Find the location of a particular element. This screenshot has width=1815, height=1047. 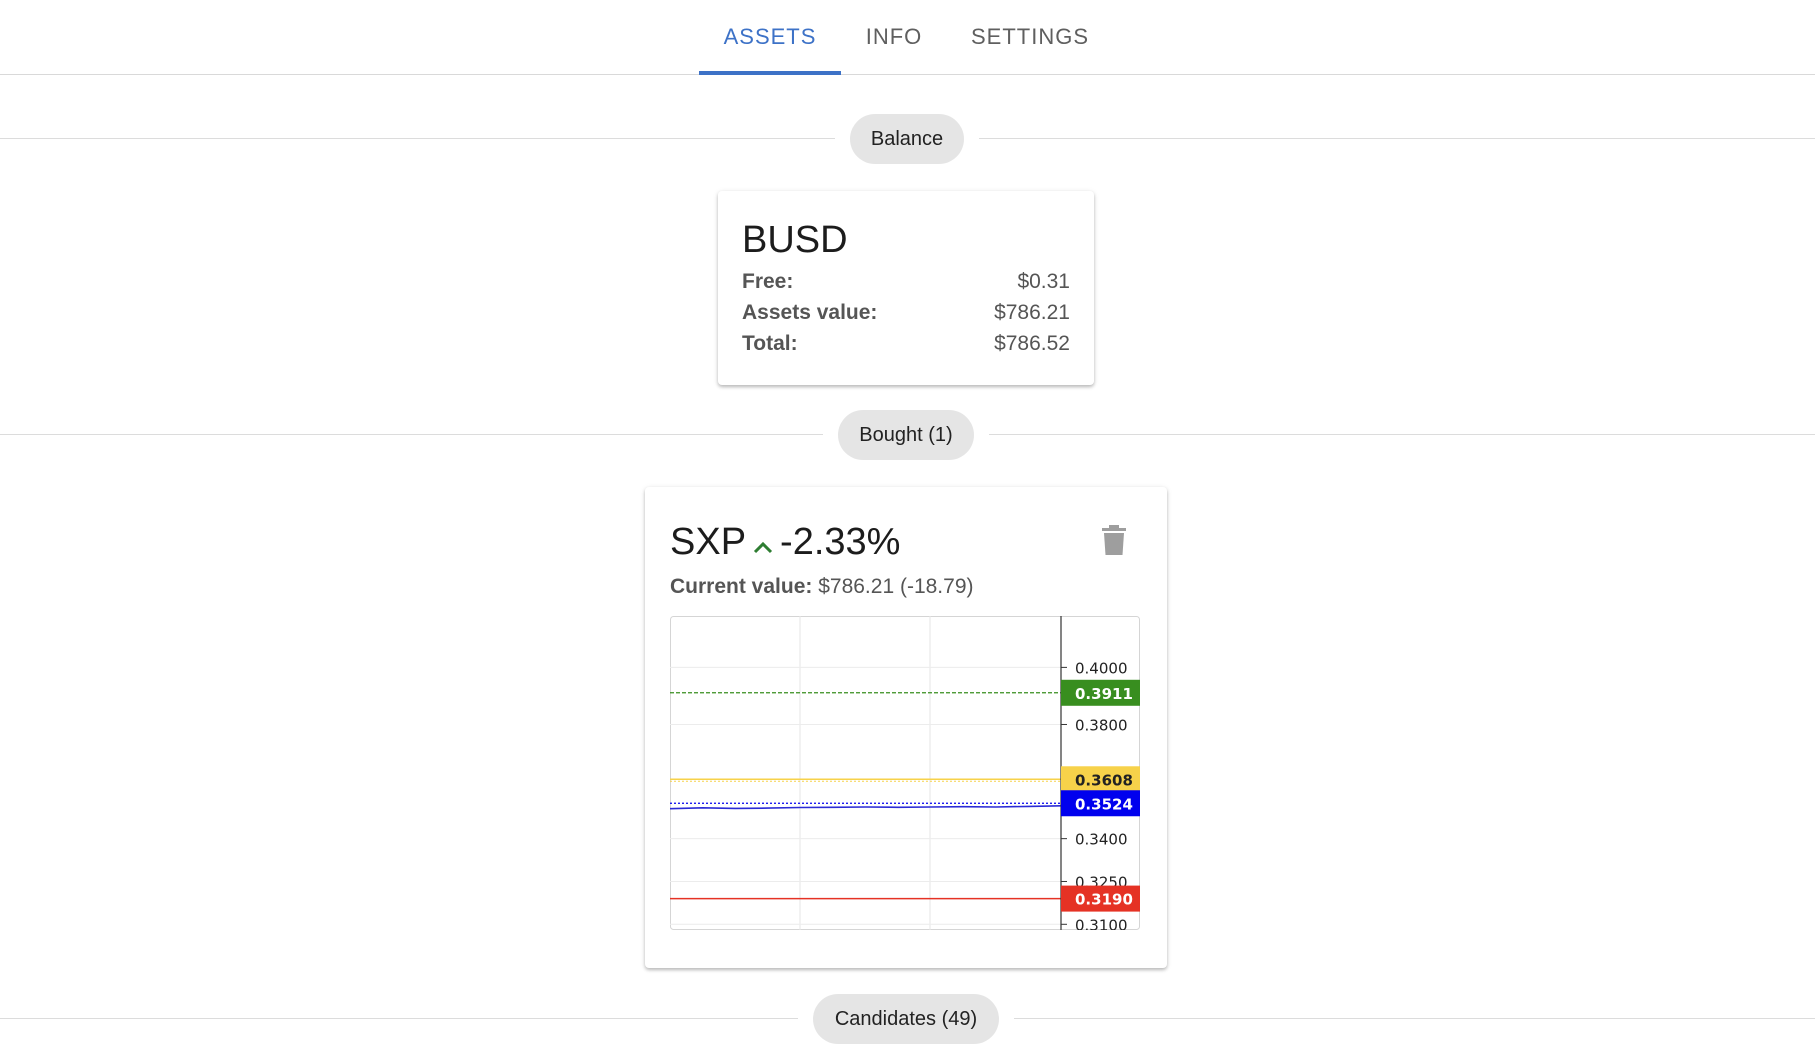

tab-info: INFO is located at coordinates (894, 36).